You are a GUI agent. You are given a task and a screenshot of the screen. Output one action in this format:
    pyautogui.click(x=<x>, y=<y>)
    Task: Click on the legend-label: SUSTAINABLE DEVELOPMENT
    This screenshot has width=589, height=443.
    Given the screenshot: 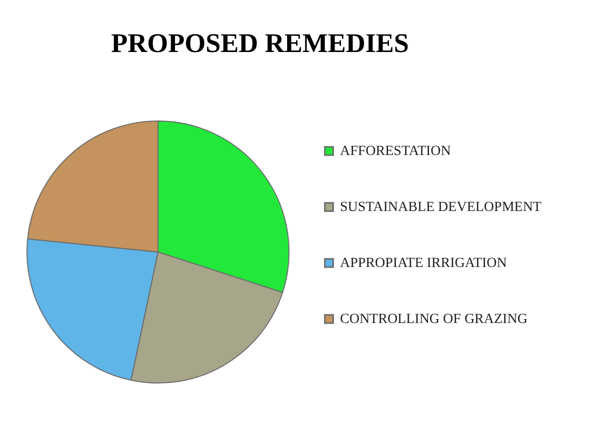 What is the action you would take?
    pyautogui.click(x=441, y=207)
    